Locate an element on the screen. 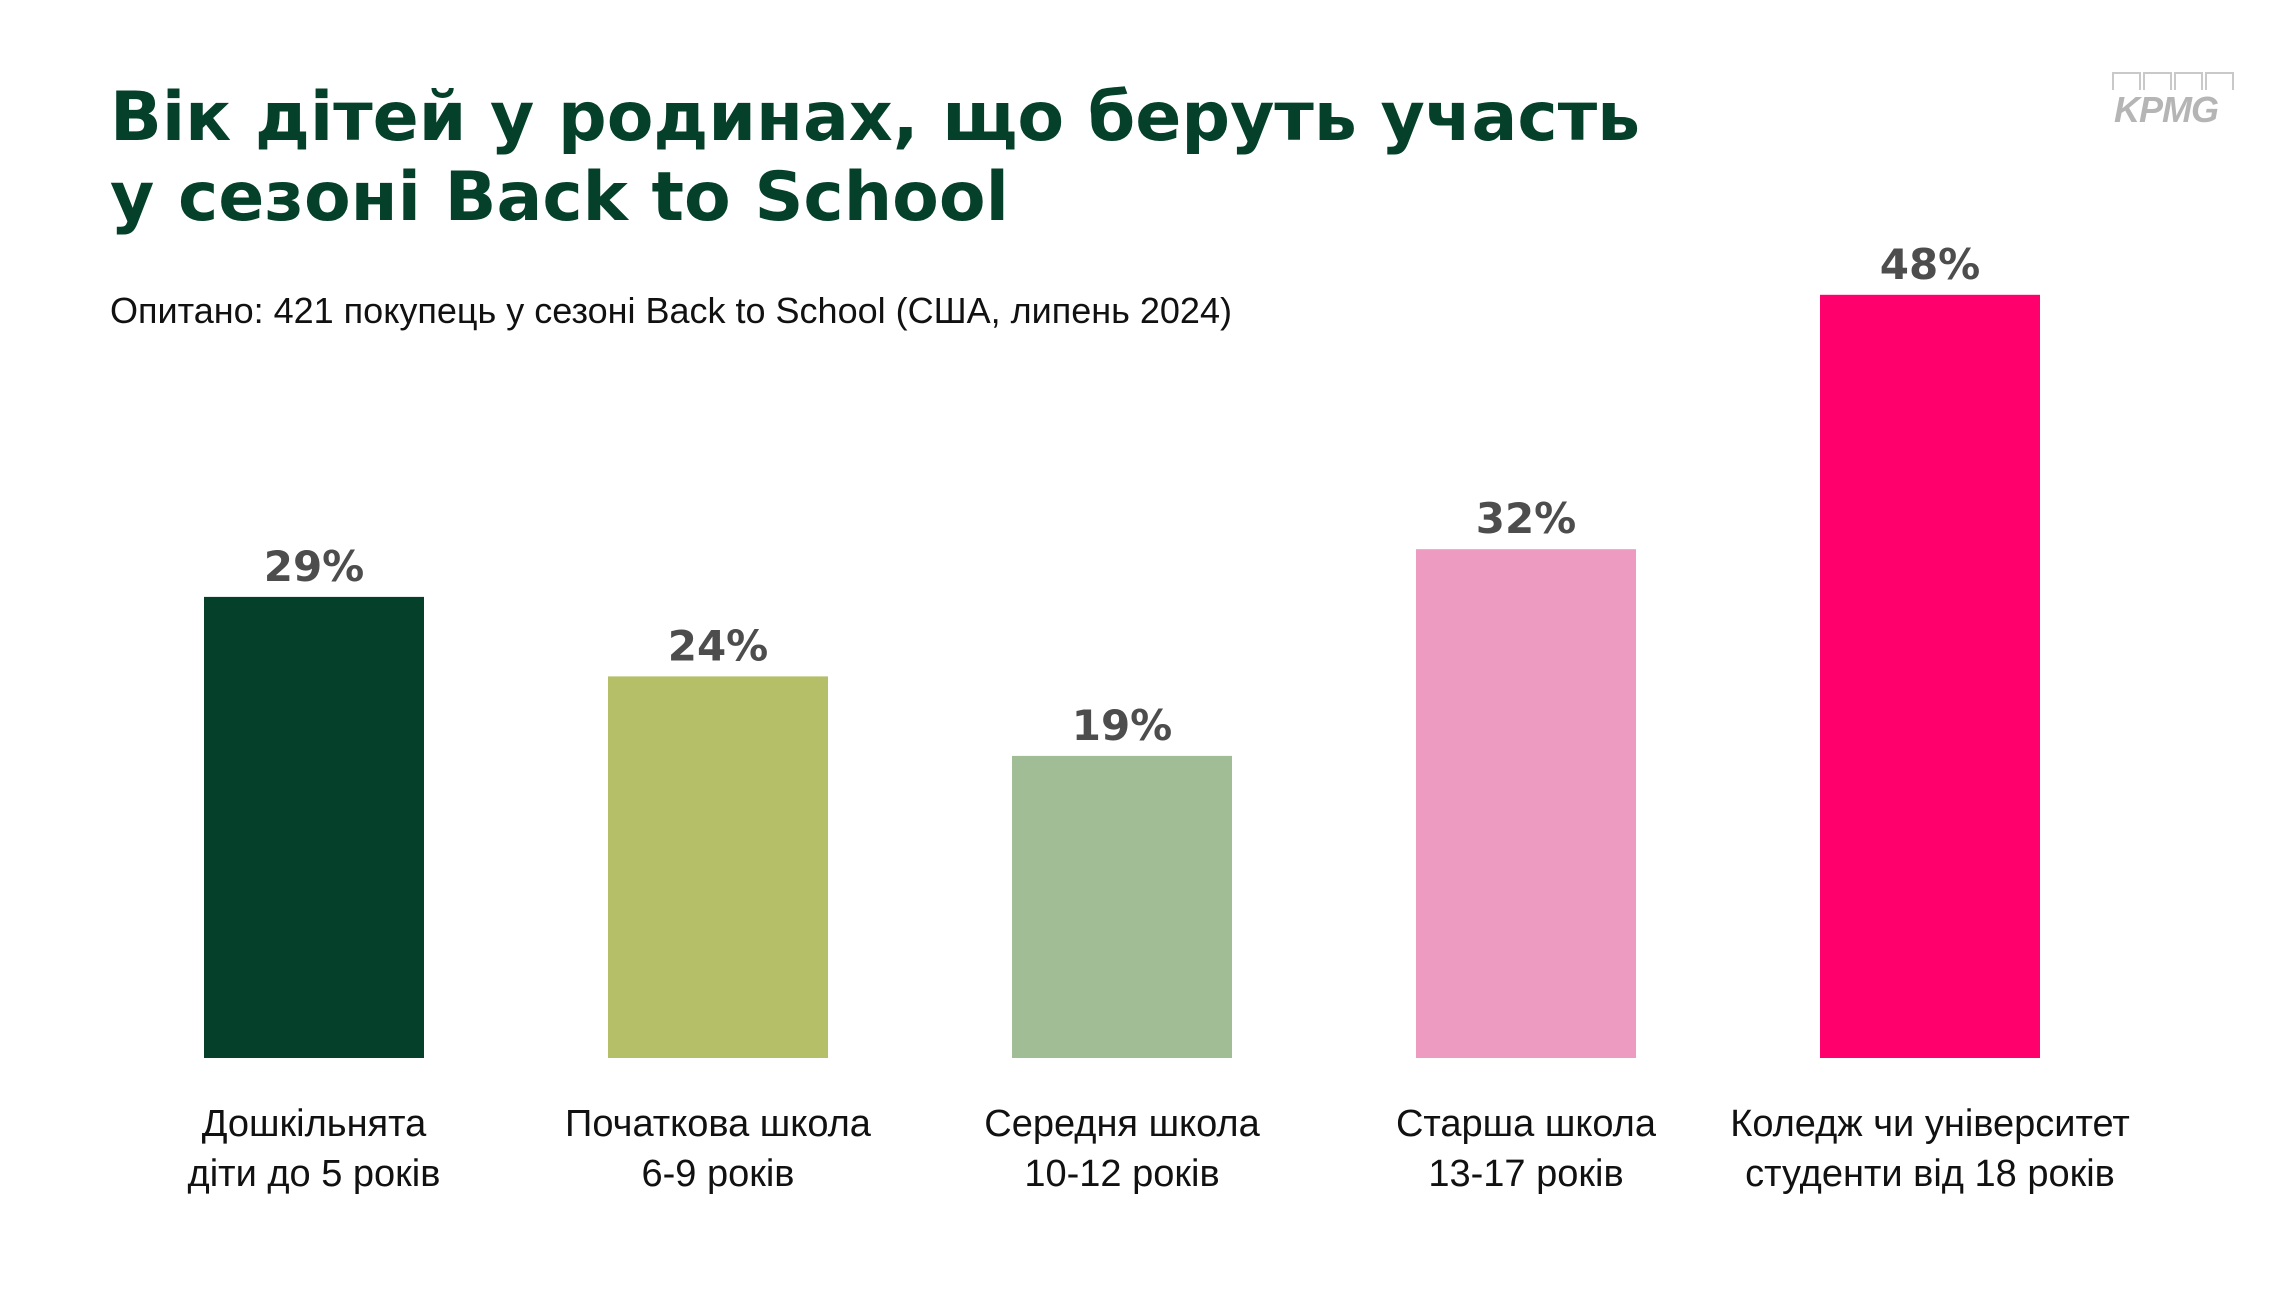 This screenshot has height=1292, width=2296. title-line-2: у сезоні Back to School is located at coordinates (559, 197).